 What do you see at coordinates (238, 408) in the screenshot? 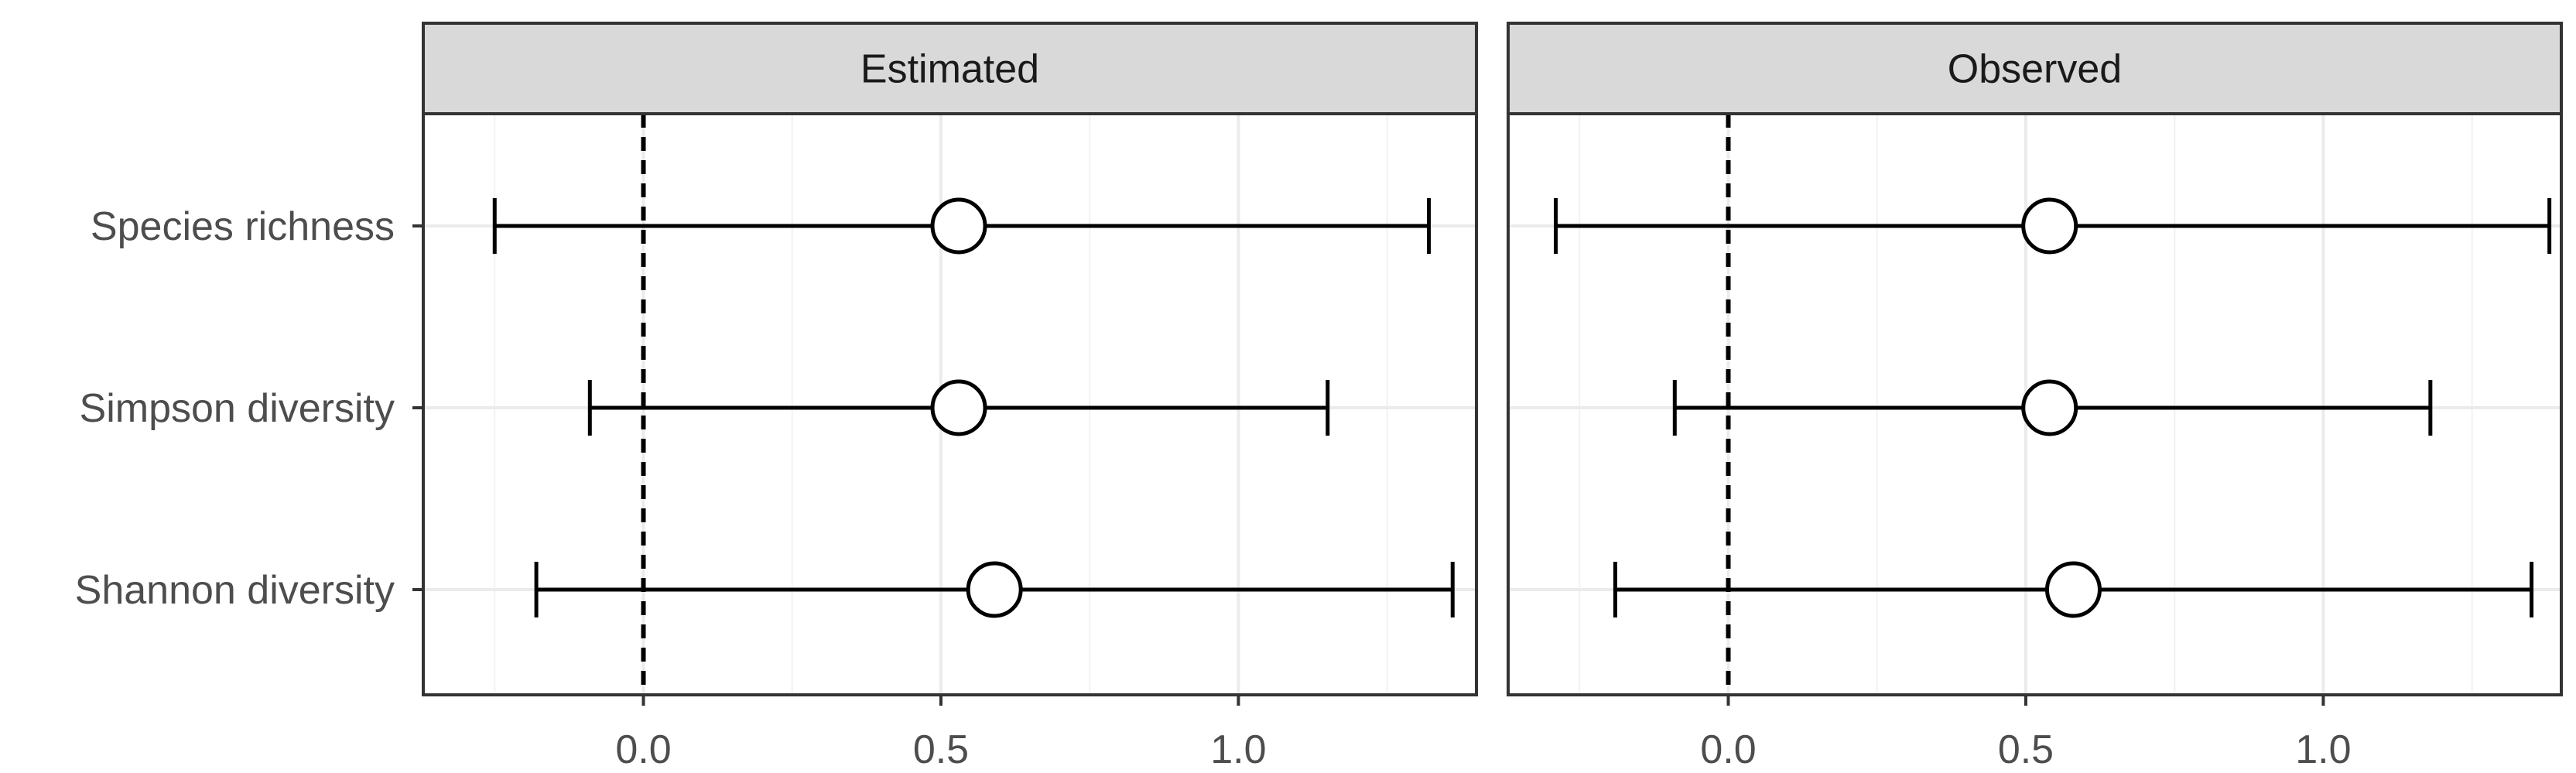
I see `y-tick-label: Simpson diversity` at bounding box center [238, 408].